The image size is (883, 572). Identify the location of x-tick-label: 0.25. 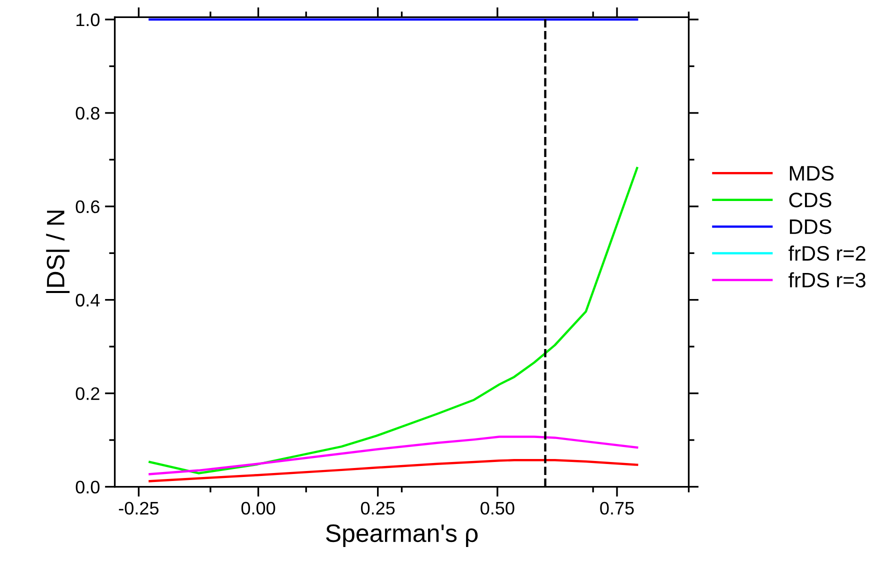
(377, 508).